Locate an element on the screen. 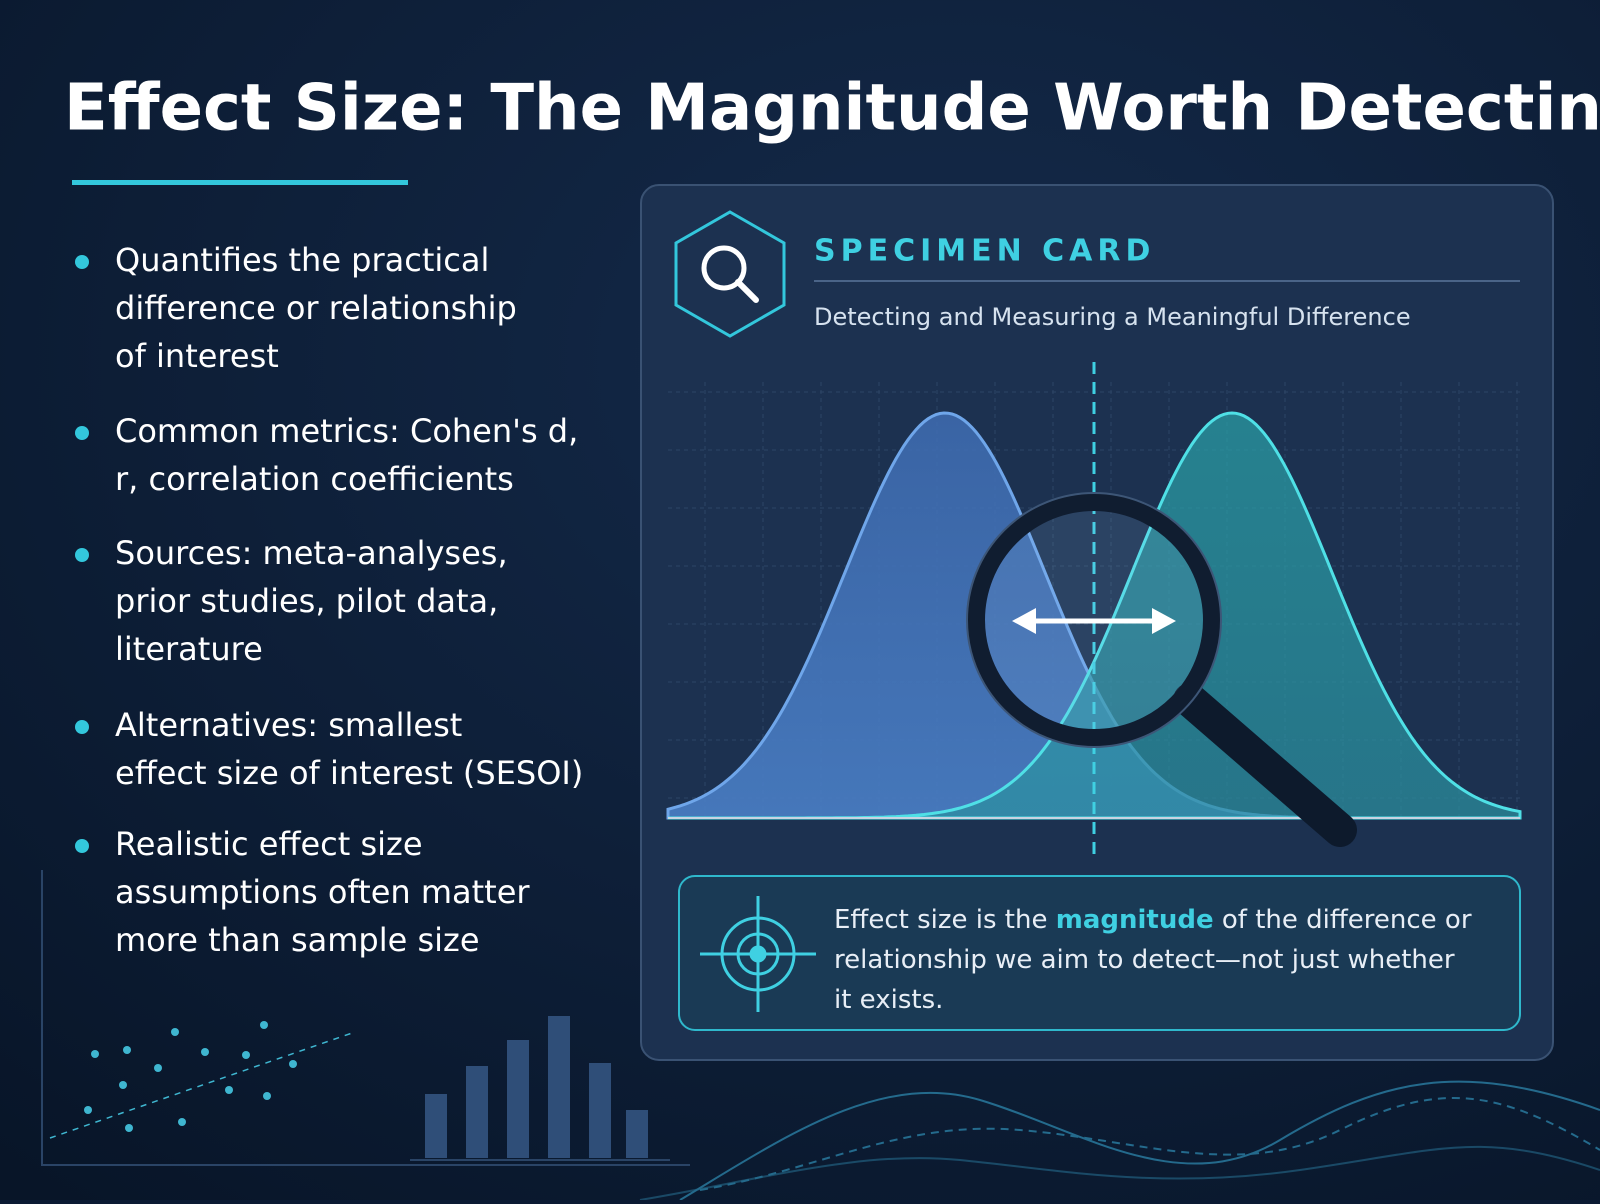 This screenshot has height=1204, width=1600. highlight: magnitude is located at coordinates (1135, 920).